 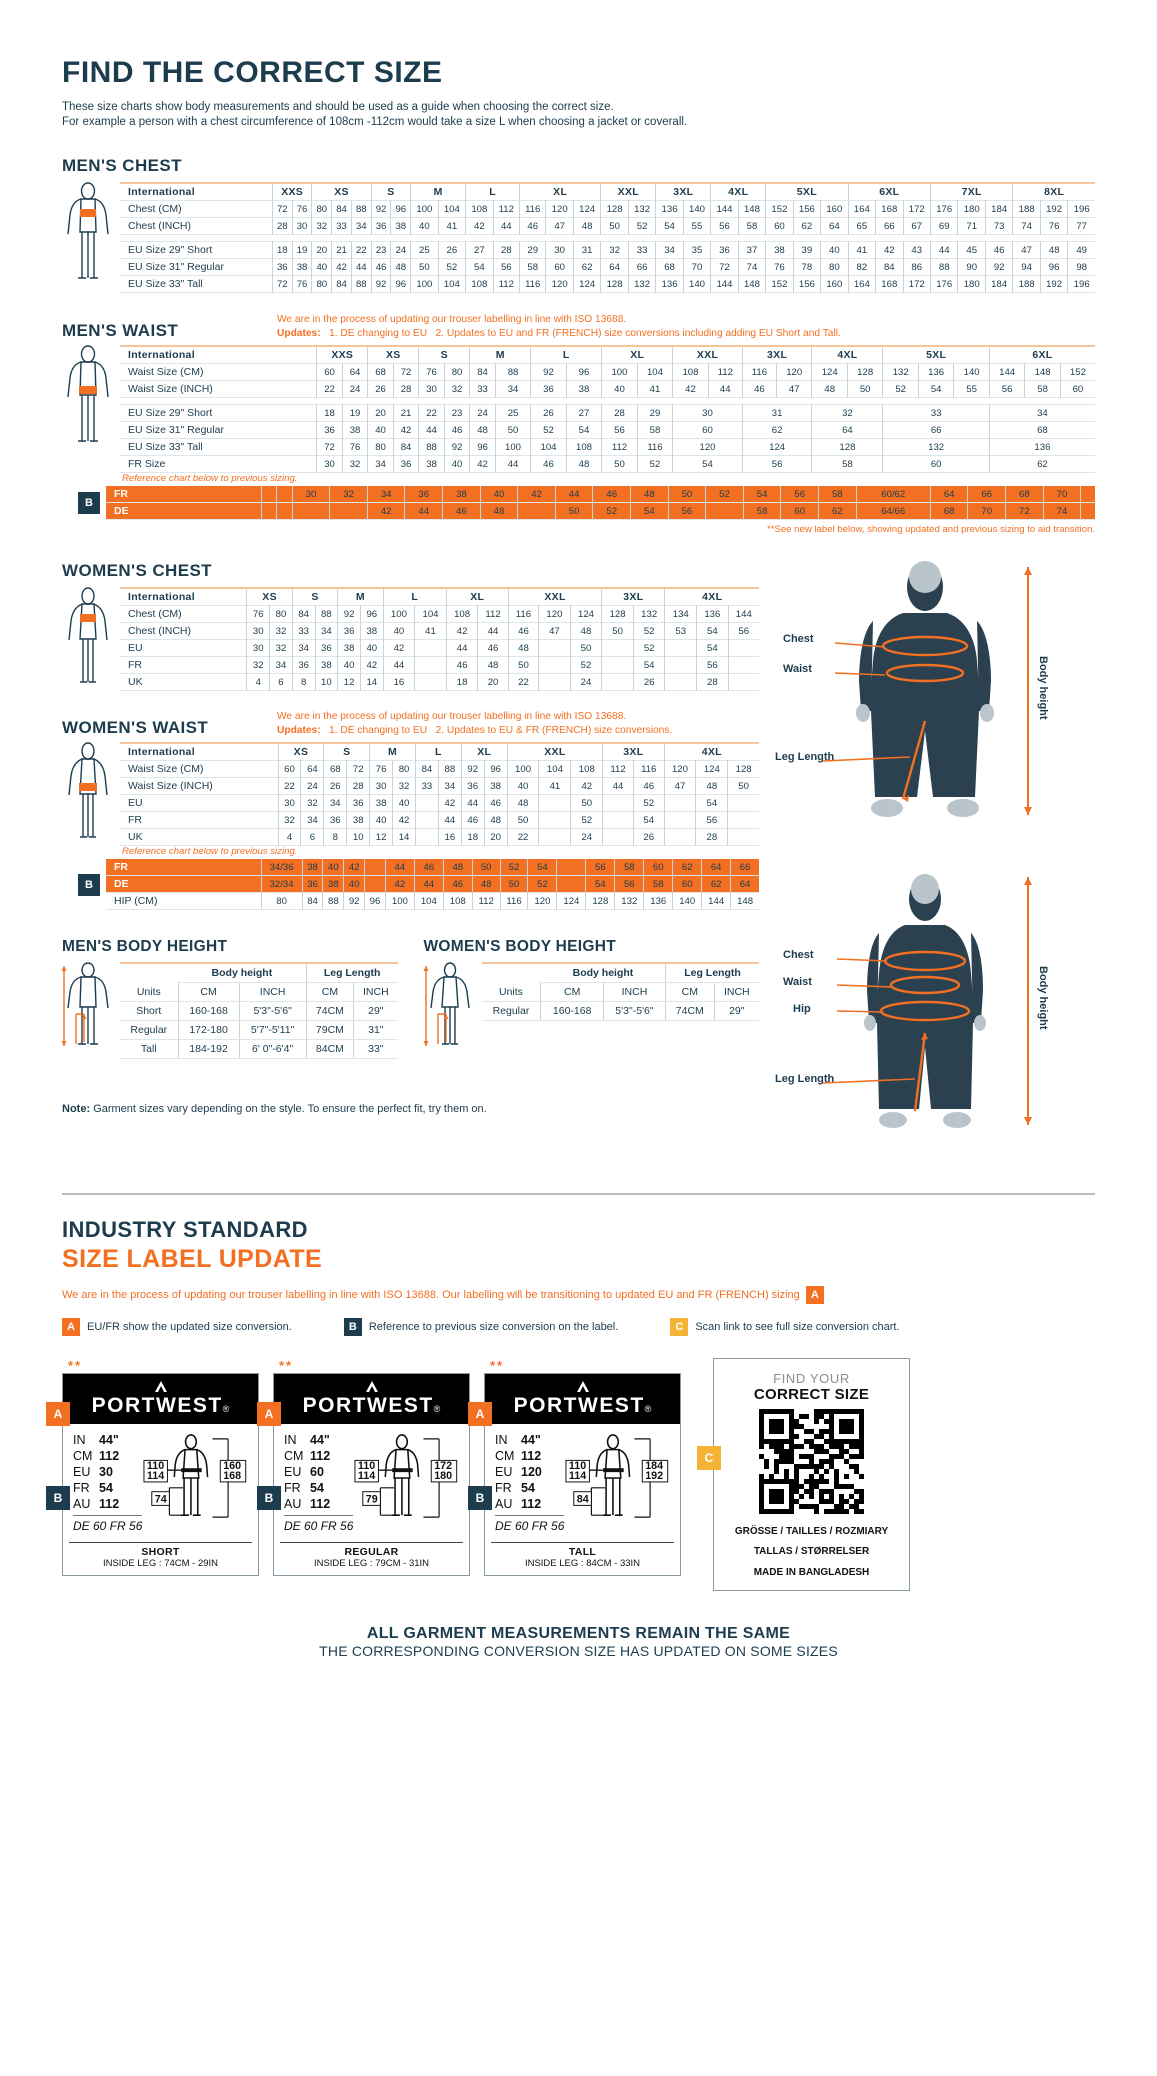 What do you see at coordinates (837, 511) in the screenshot?
I see `data-cell: 62` at bounding box center [837, 511].